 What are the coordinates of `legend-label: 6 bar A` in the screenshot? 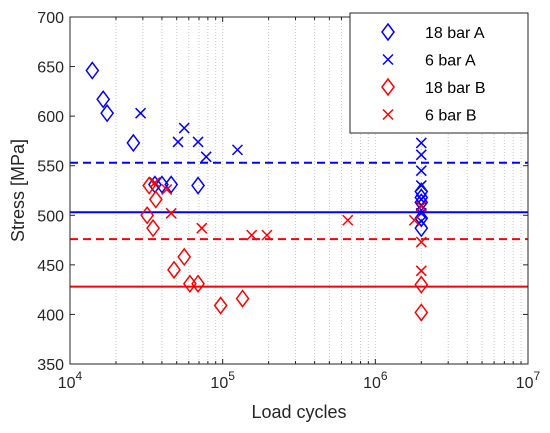 It's located at (450, 61).